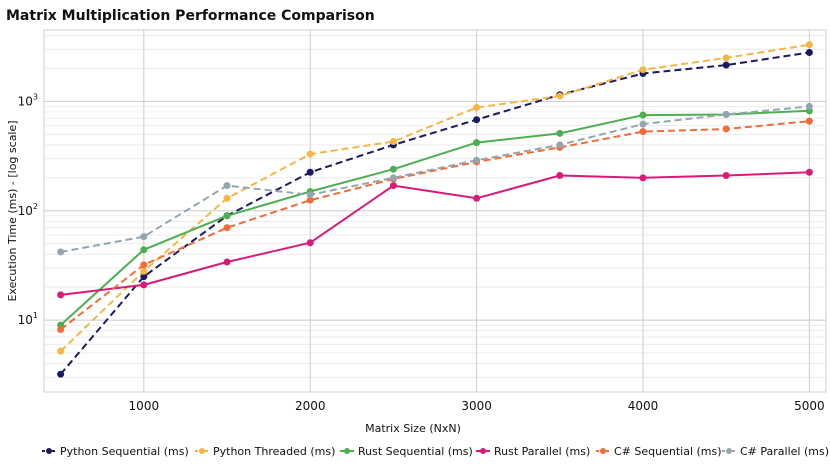  What do you see at coordinates (784, 451) in the screenshot?
I see `legend-label-c-parallel-ms: C# Parallel (ms)` at bounding box center [784, 451].